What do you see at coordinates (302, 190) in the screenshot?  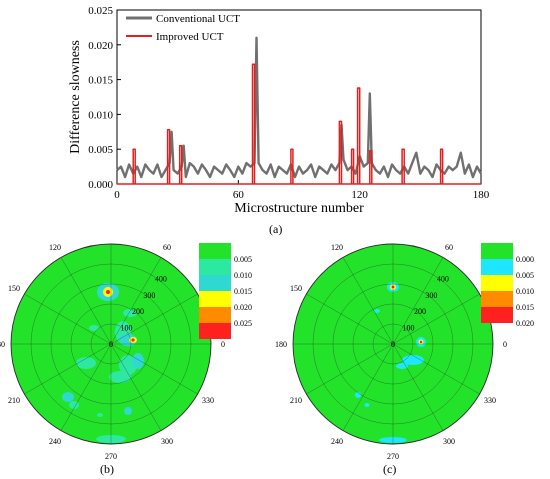 I see `x-axis-ticks: 0 60 120 180` at bounding box center [302, 190].